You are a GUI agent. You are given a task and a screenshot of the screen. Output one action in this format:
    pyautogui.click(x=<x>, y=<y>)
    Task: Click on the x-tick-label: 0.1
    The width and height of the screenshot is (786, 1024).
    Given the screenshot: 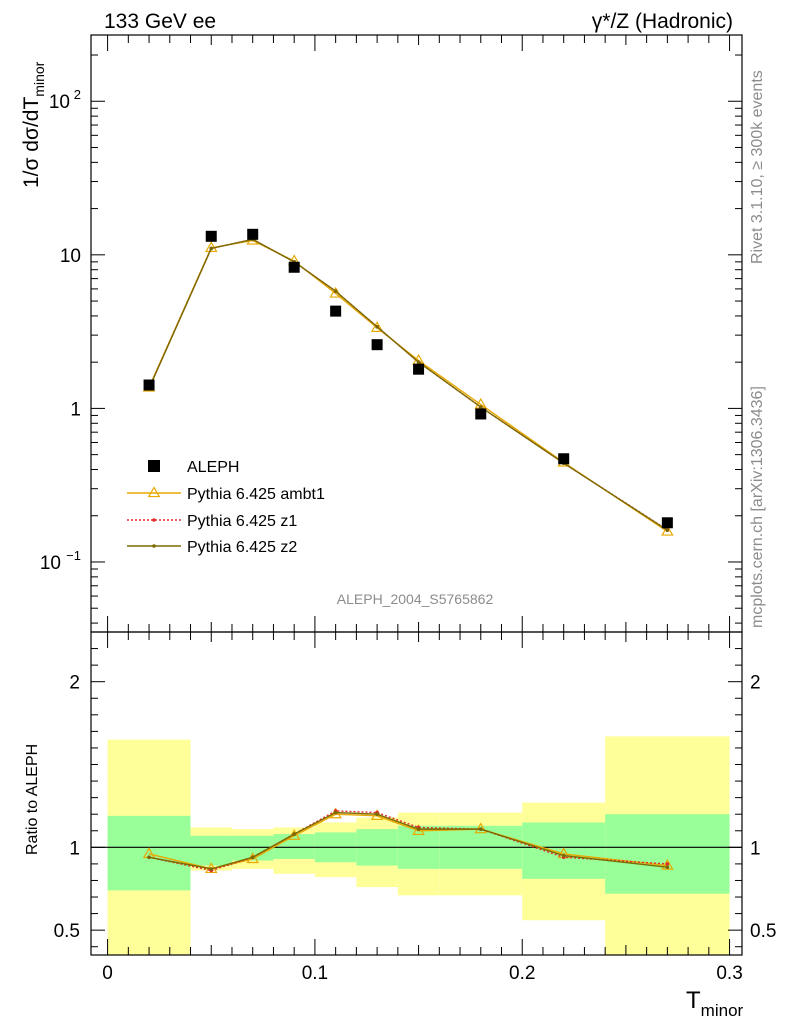 What is the action you would take?
    pyautogui.click(x=315, y=973)
    